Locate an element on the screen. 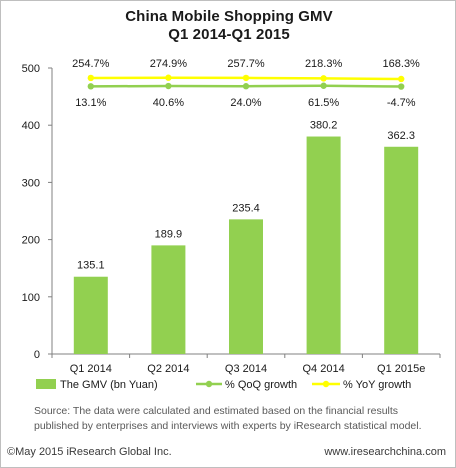 This screenshot has height=468, width=456. copyright-footer: ©May 2015 iResearch Global Inc. is located at coordinates (89, 452).